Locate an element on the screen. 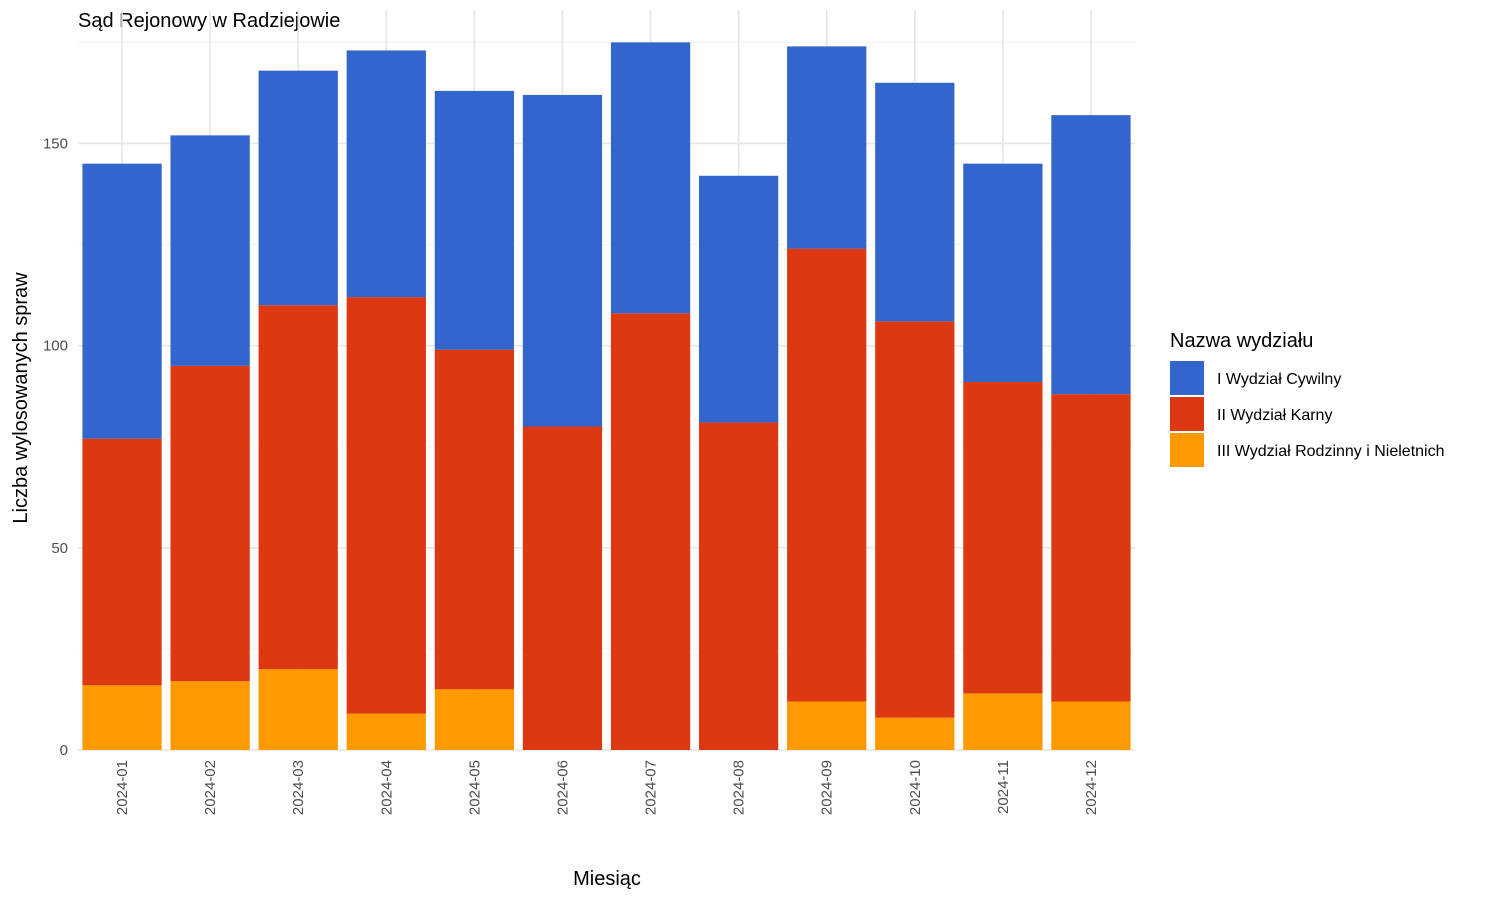 The width and height of the screenshot is (1500, 900). chart-title: Sąd Rejonowy w Radziejowie is located at coordinates (209, 21).